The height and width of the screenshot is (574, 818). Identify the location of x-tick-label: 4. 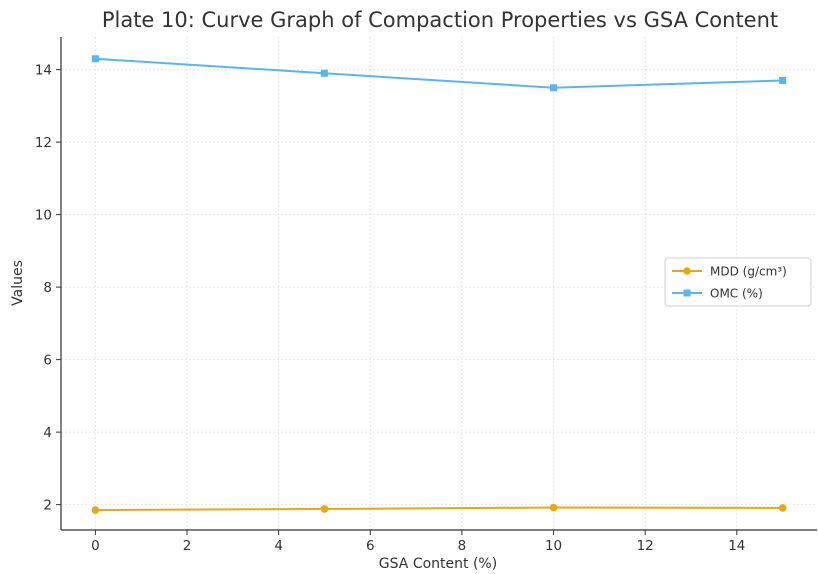
(278, 546).